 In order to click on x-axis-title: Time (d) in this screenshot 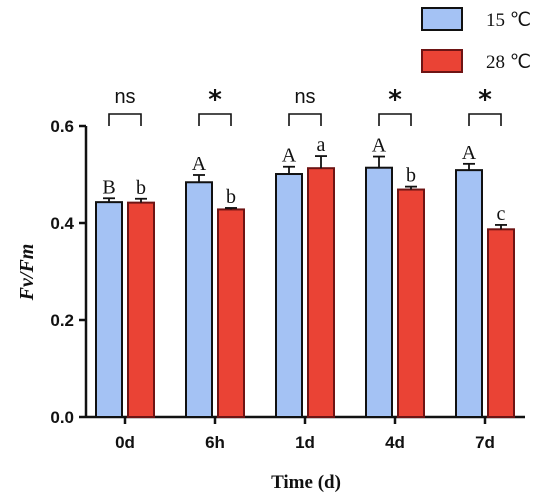, I will do `click(306, 482)`.